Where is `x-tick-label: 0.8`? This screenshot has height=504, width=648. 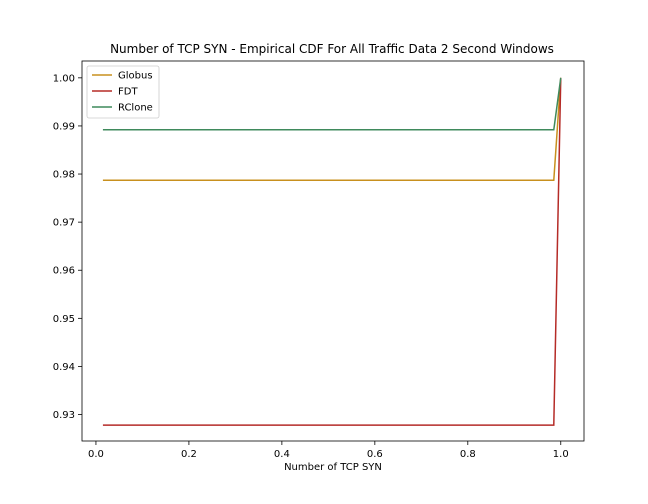 x-tick-label: 0.8 is located at coordinates (468, 454).